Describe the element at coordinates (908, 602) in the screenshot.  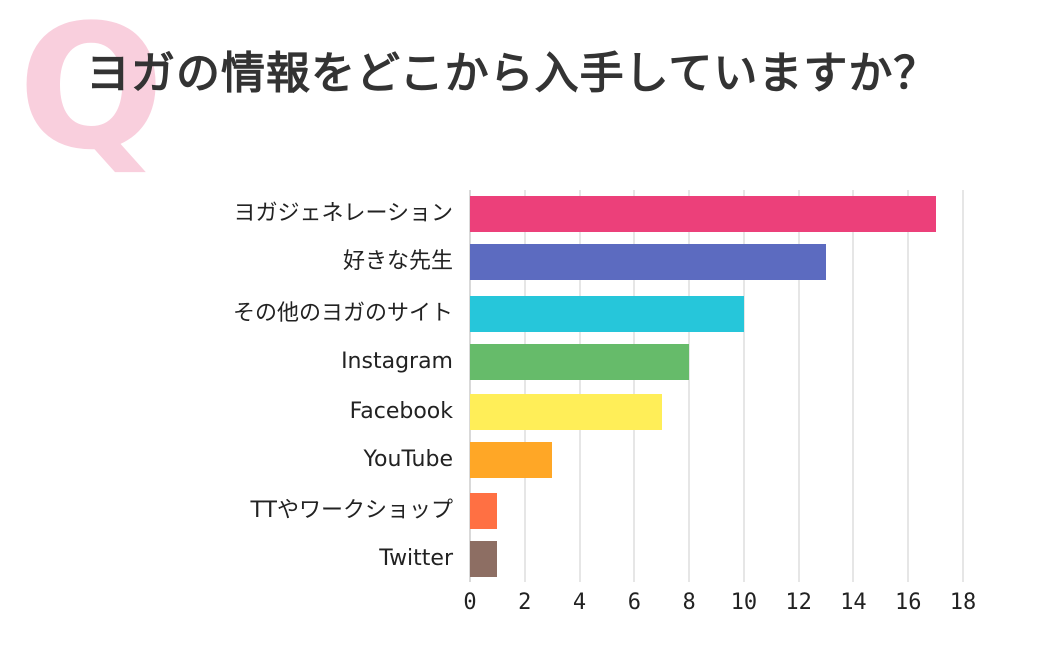
I see `x-tick-label: 16` at that location.